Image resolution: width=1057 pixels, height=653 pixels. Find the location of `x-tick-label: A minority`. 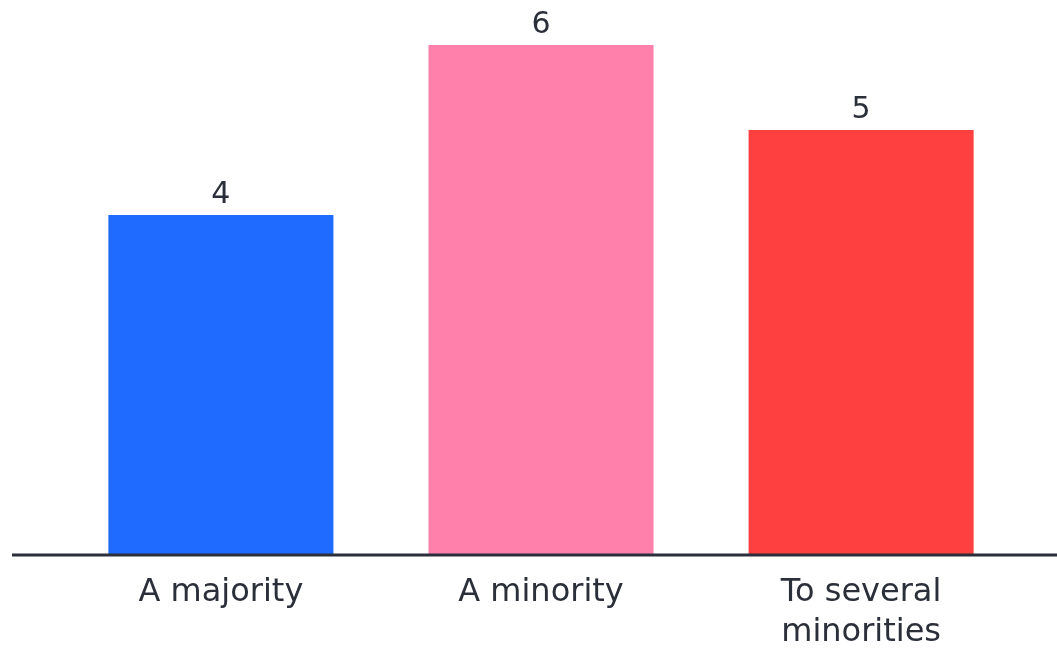

x-tick-label: A minority is located at coordinates (541, 590).